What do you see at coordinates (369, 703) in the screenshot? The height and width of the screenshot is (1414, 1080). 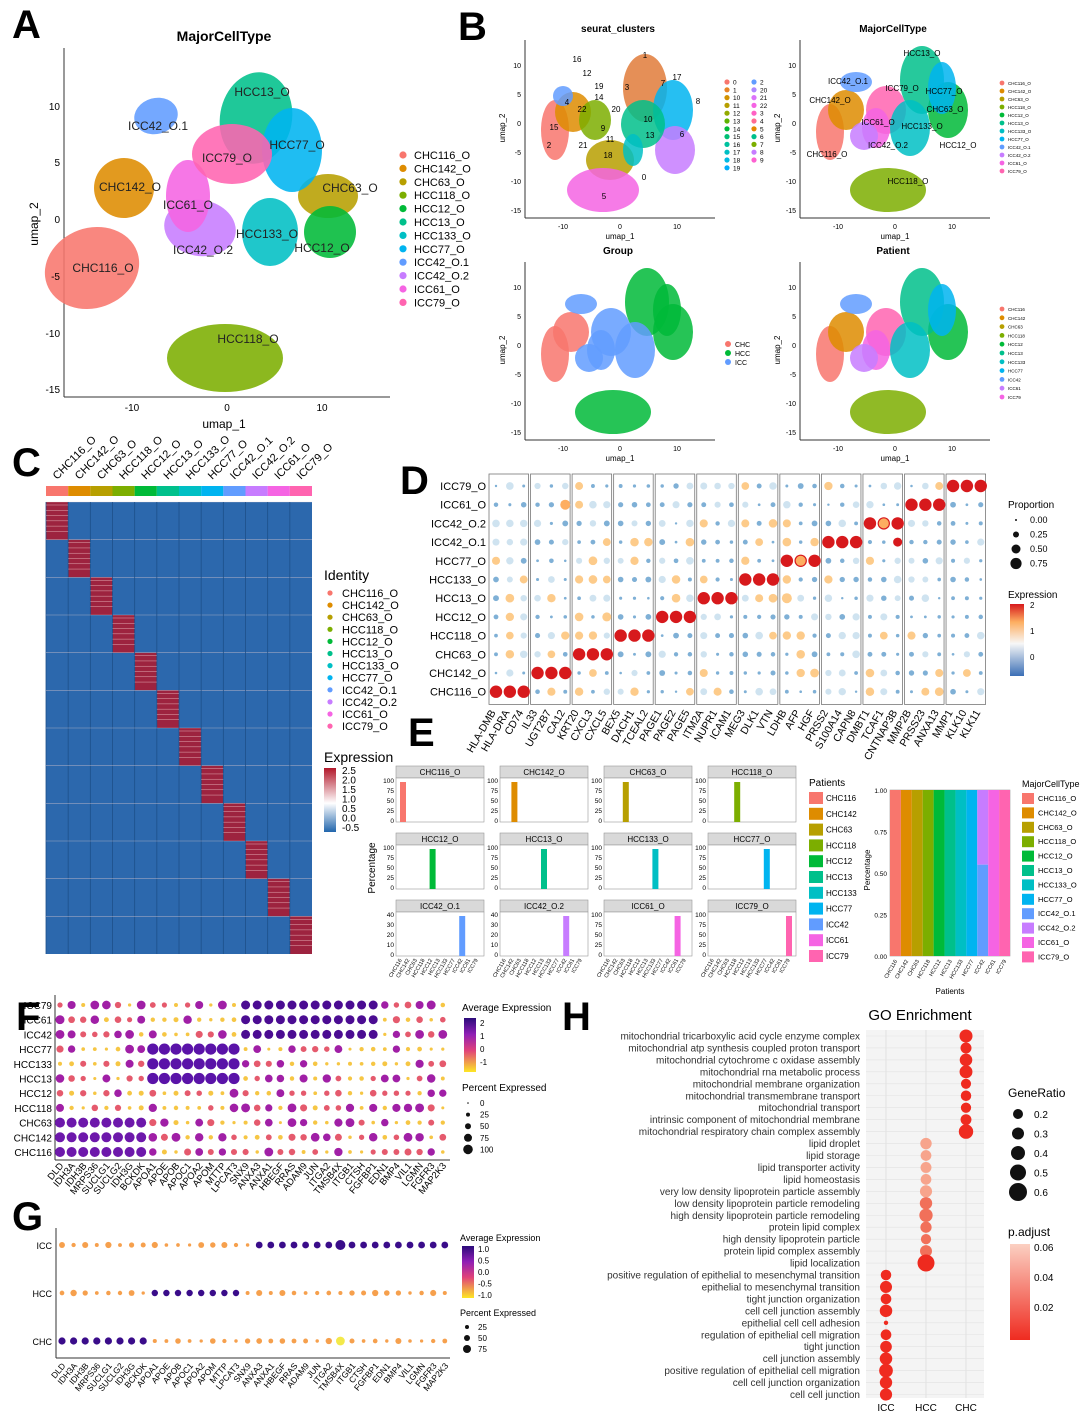 I see `identity-label: ICC42_O.2` at bounding box center [369, 703].